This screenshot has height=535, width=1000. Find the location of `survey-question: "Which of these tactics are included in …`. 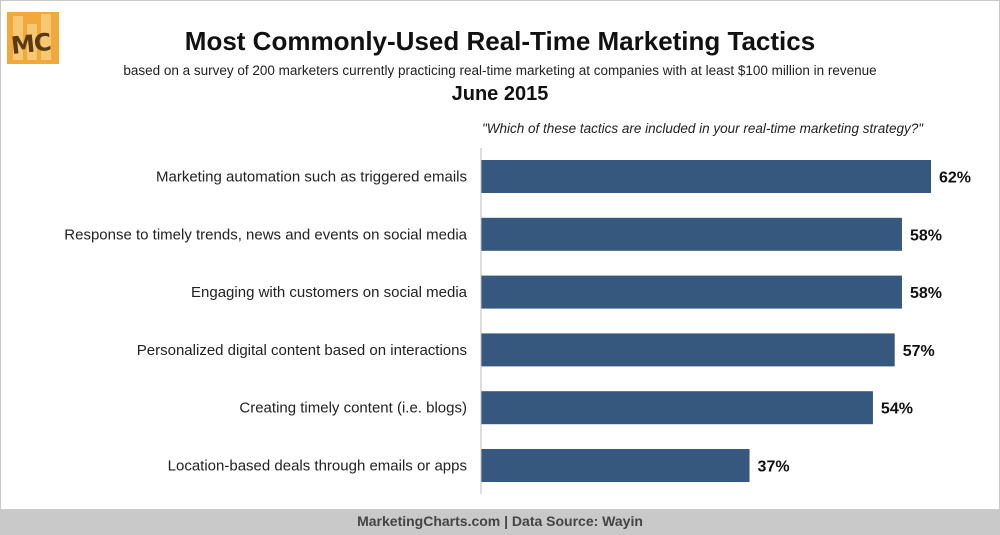

survey-question: "Which of these tactics are included in … is located at coordinates (703, 128).